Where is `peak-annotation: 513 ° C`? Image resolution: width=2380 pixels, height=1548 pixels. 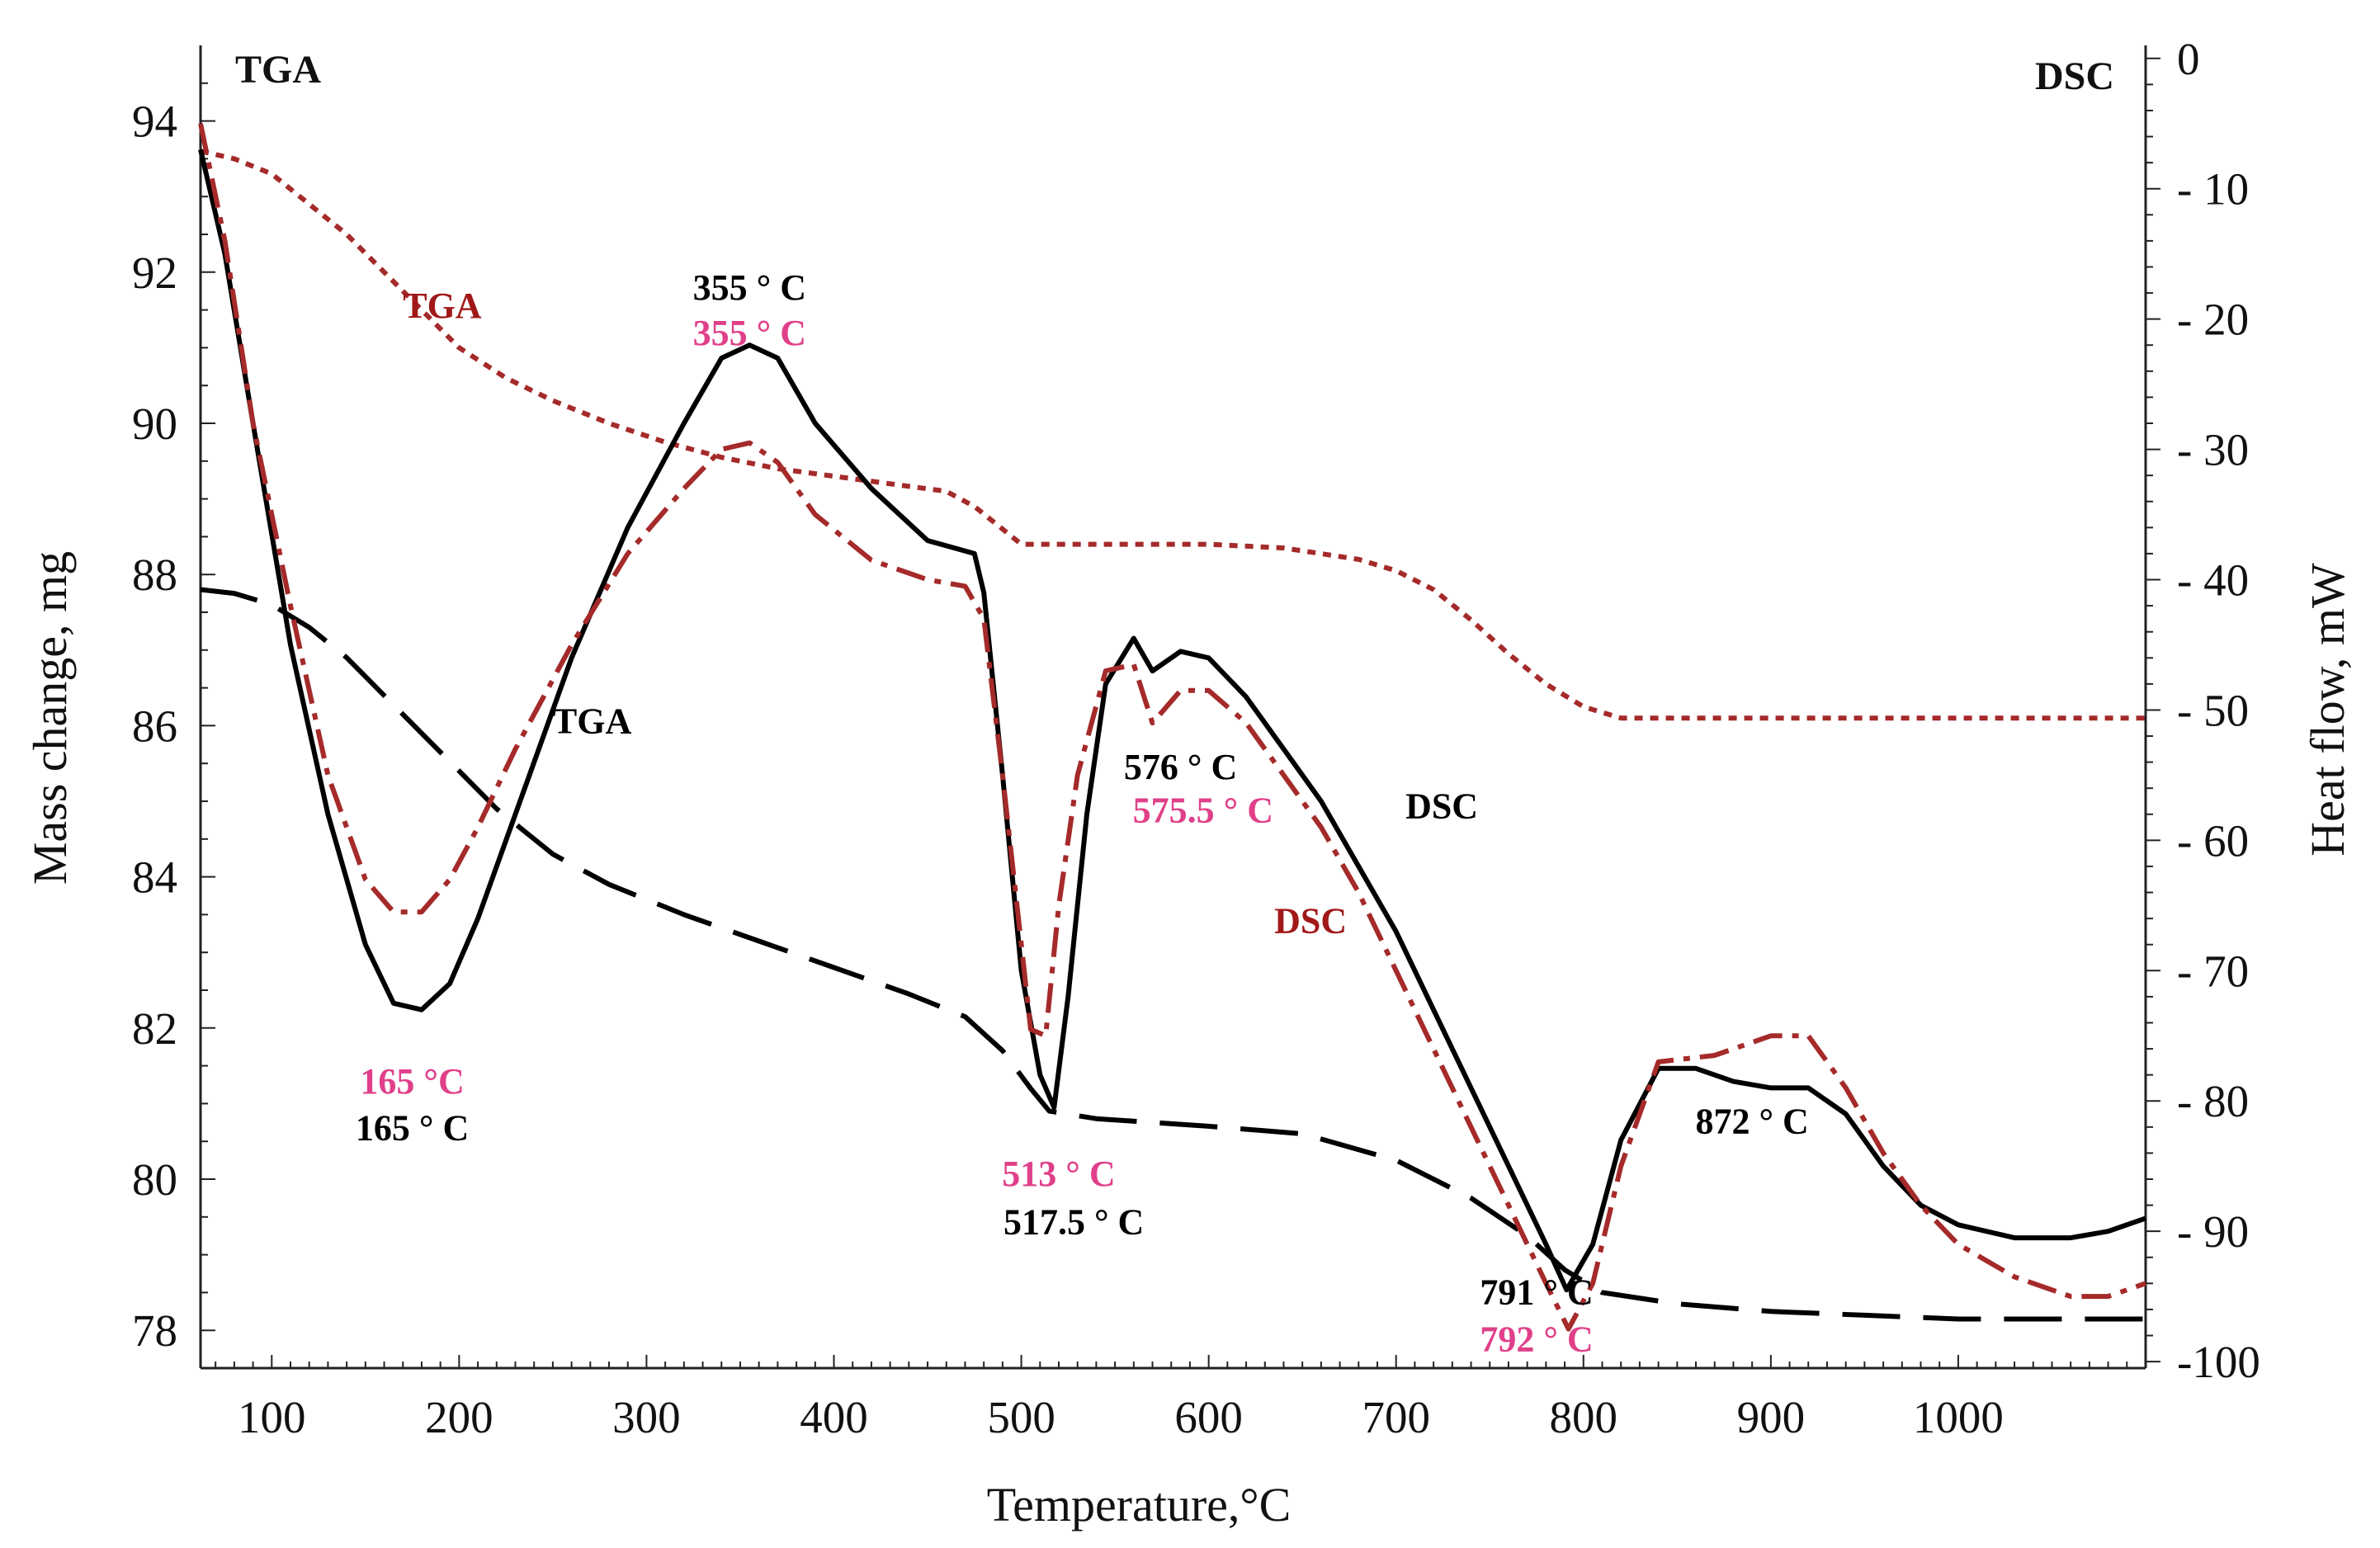 peak-annotation: 513 ° C is located at coordinates (1058, 1174).